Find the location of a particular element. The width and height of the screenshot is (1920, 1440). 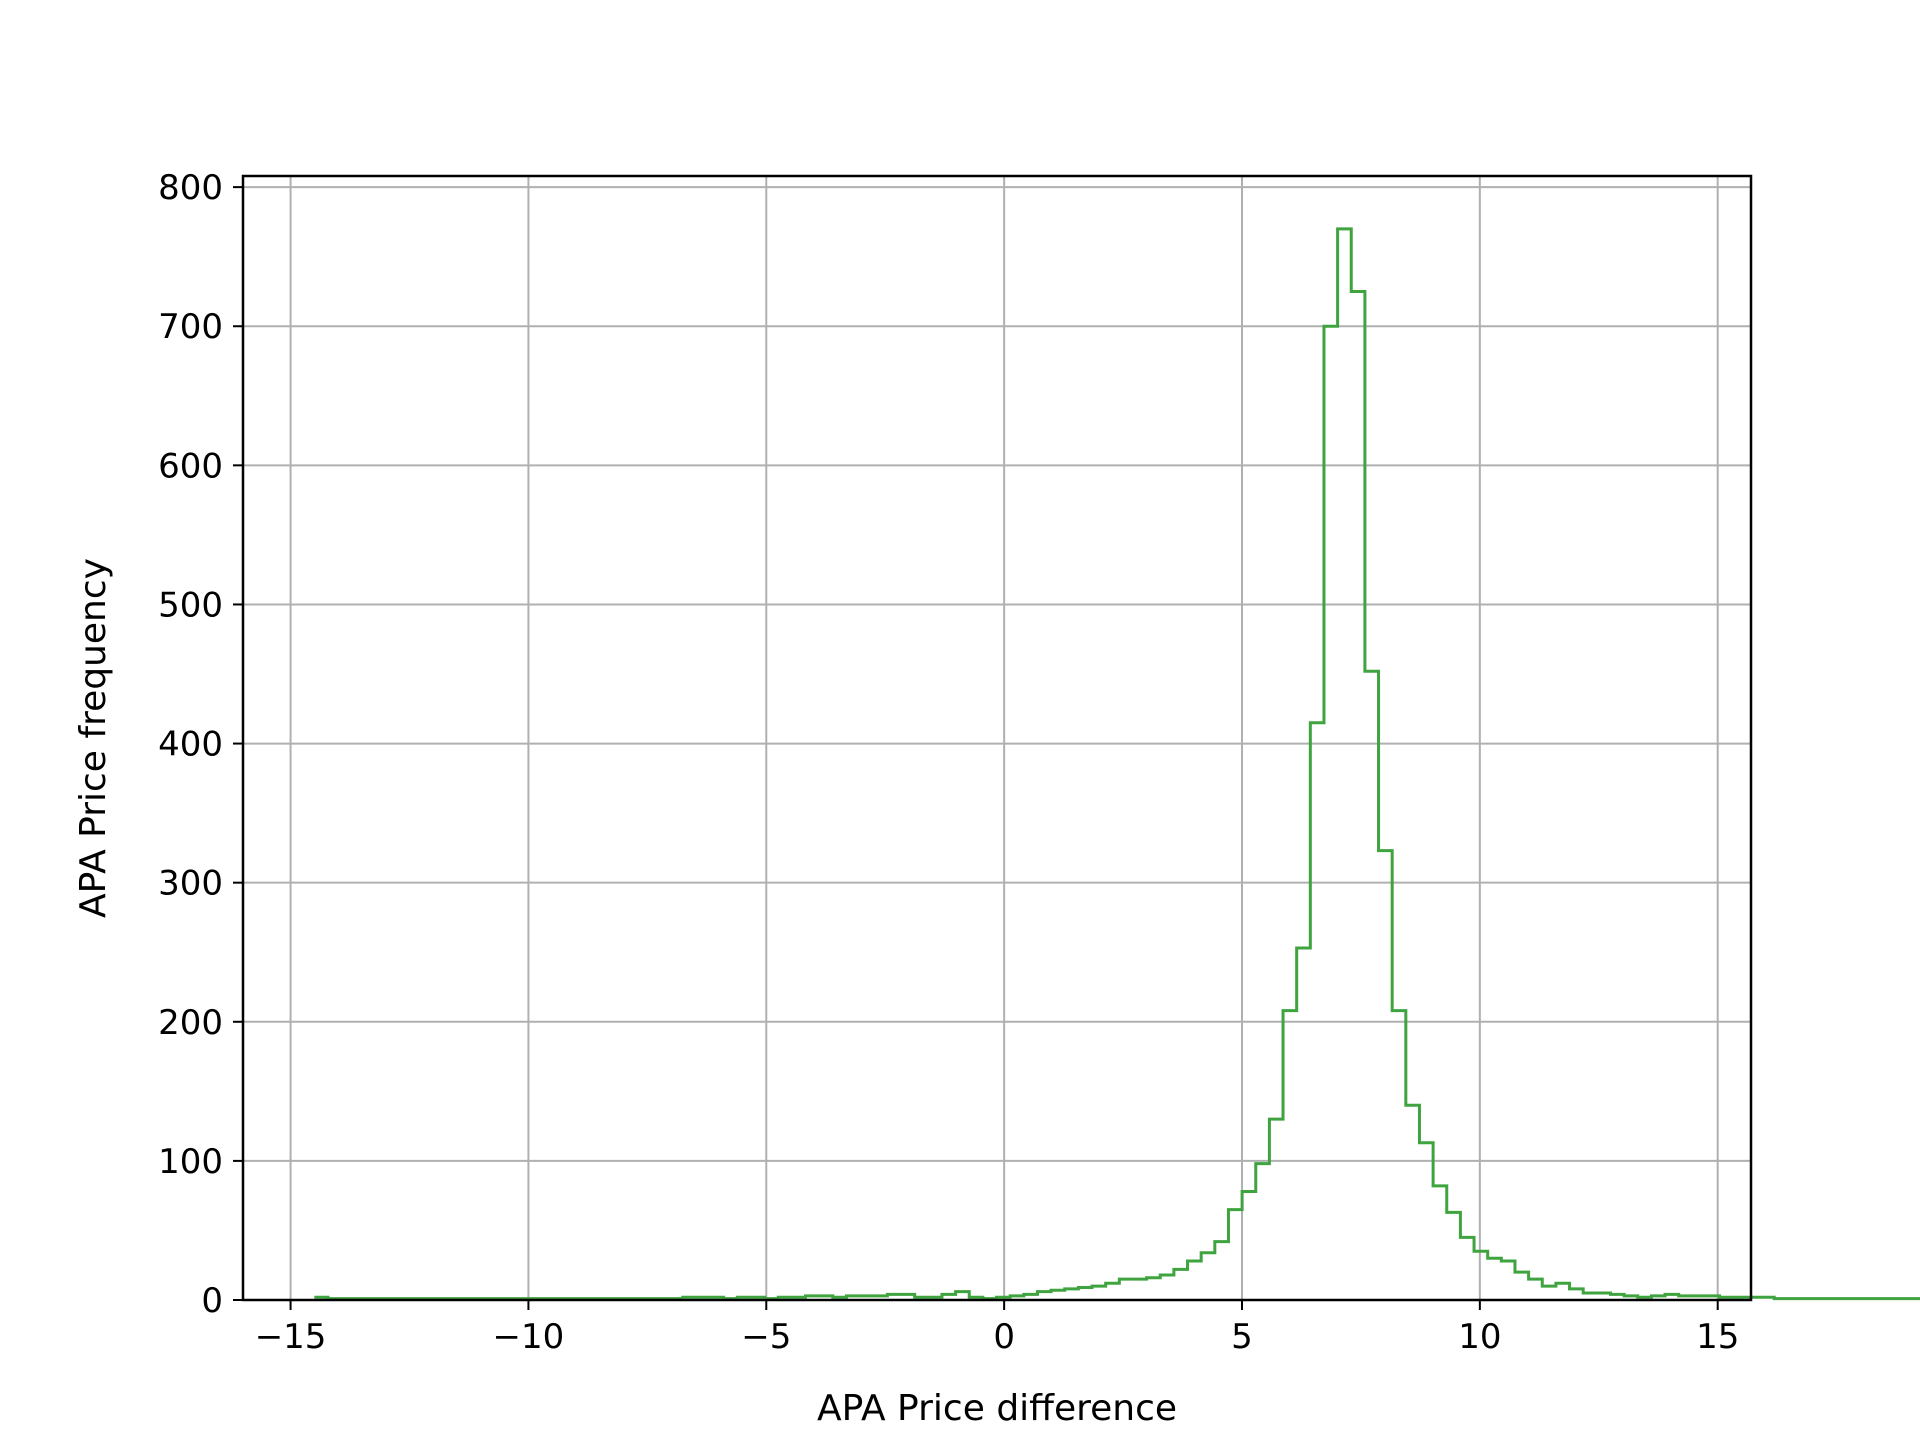

y-tick-label: 600 is located at coordinates (190, 466).